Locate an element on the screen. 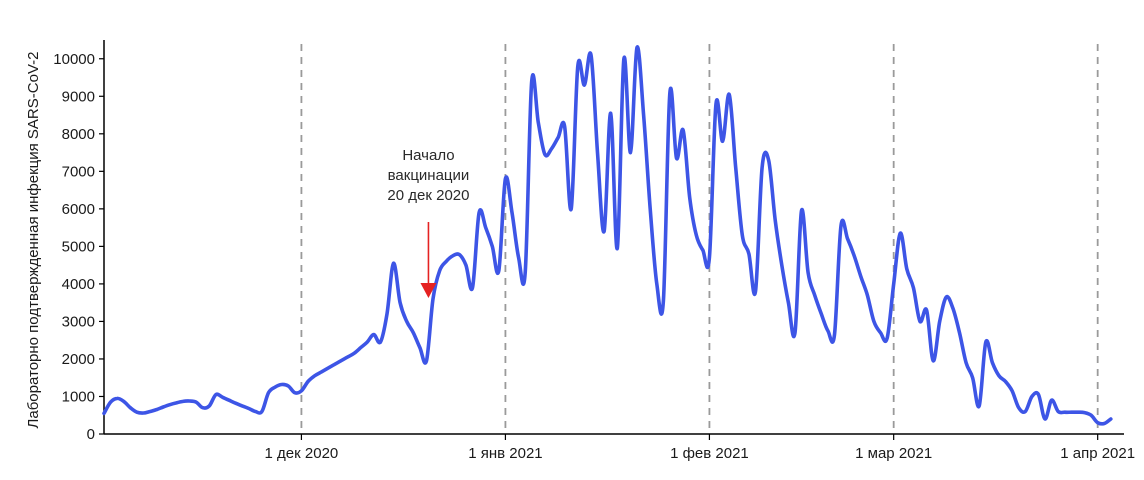  x-tick-label: 1 апр 2021 is located at coordinates (1097, 453).